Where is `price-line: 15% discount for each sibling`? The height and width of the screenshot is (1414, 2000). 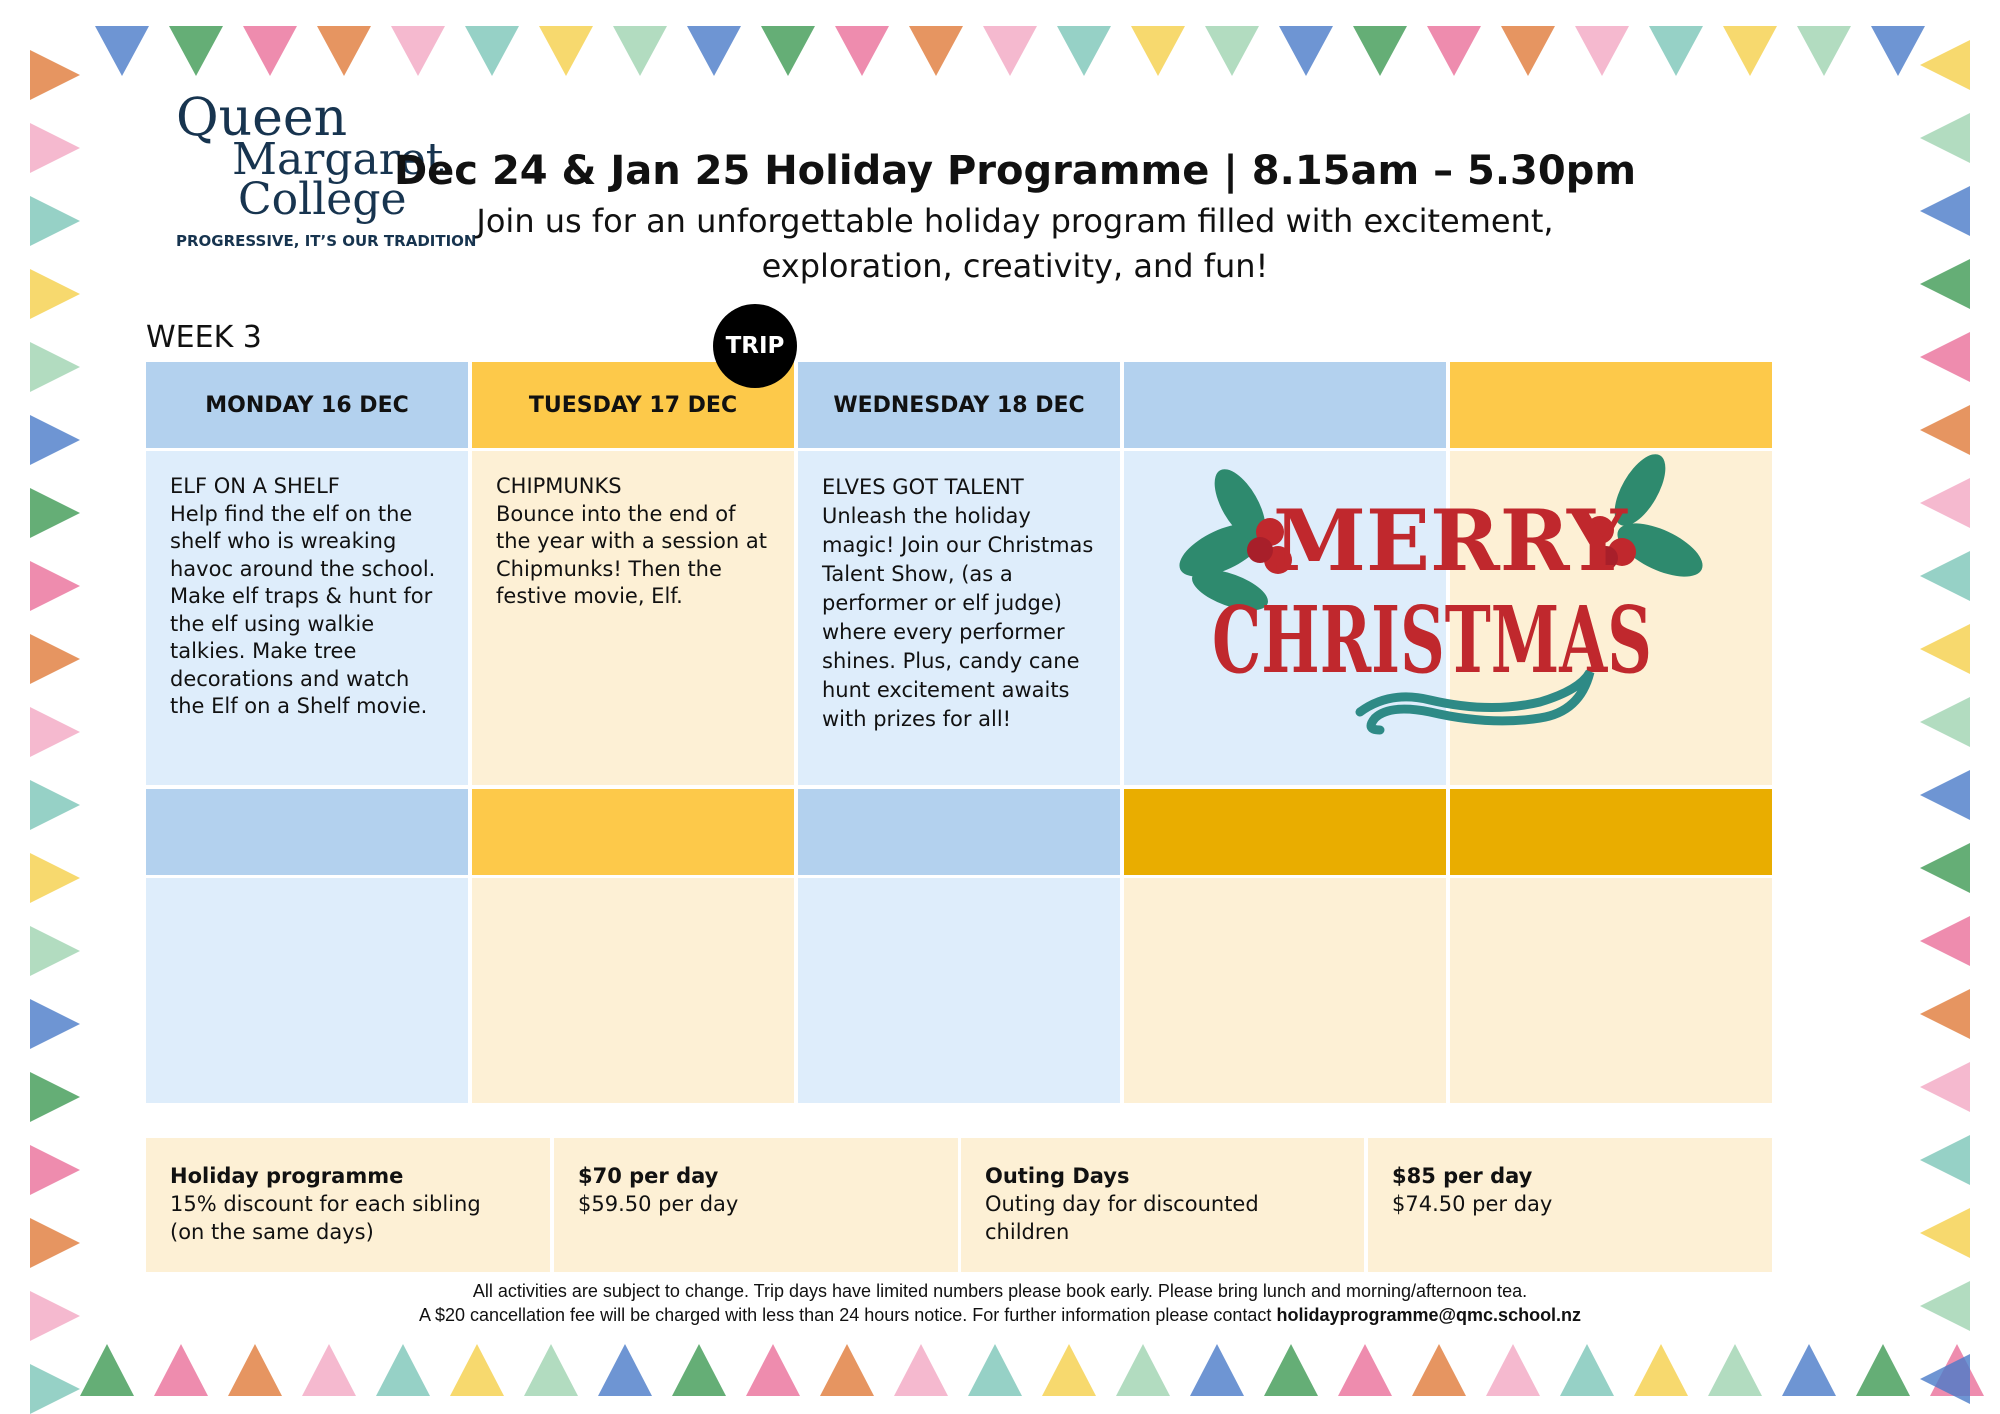 price-line: 15% discount for each sibling is located at coordinates (325, 1204).